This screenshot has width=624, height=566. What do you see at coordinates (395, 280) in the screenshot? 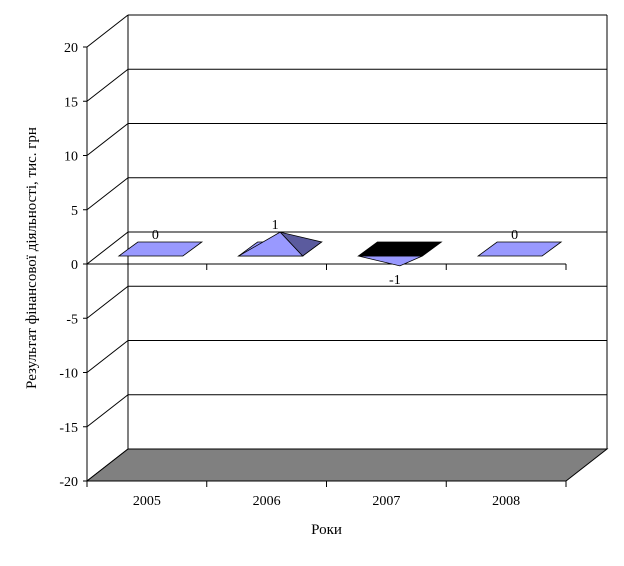
I see `data-label: -1` at bounding box center [395, 280].